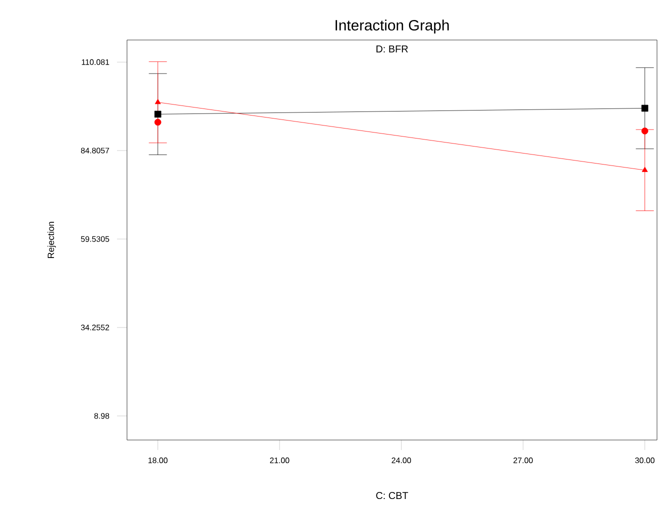  I want to click on x-axis-title: C: CBT, so click(392, 496).